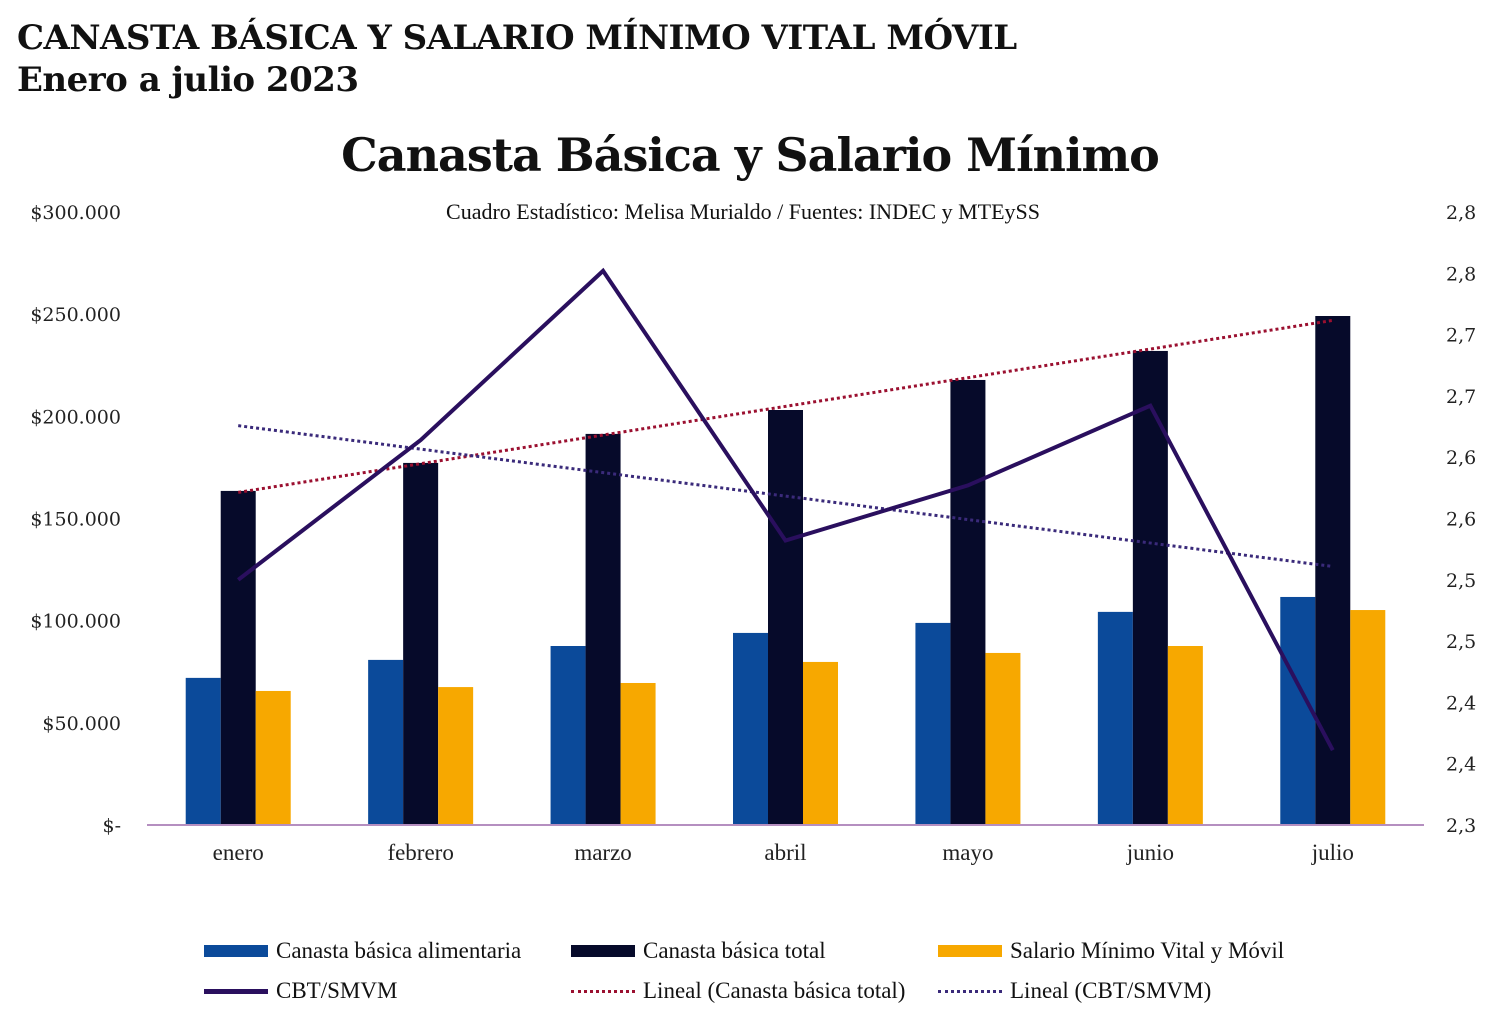 This screenshot has width=1500, height=1019. Describe the element at coordinates (750, 155) in the screenshot. I see `chart-title: Canasta Básica y Salario Mínimo` at that location.